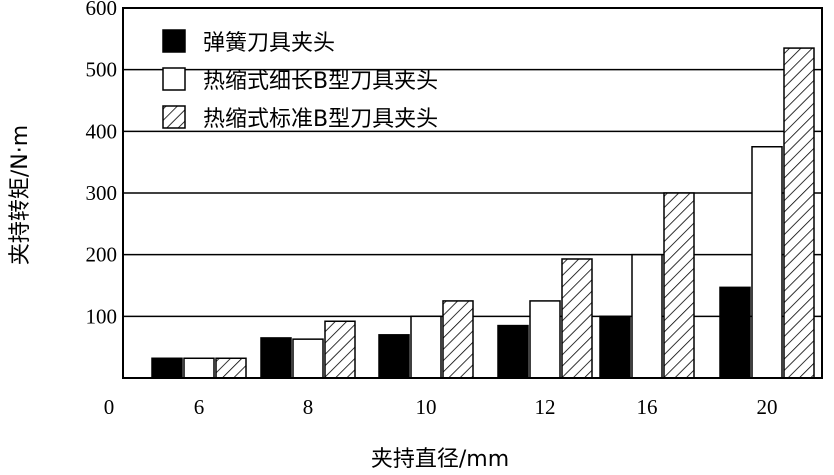  What do you see at coordinates (109, 407) in the screenshot?
I see `origin-label: 0` at bounding box center [109, 407].